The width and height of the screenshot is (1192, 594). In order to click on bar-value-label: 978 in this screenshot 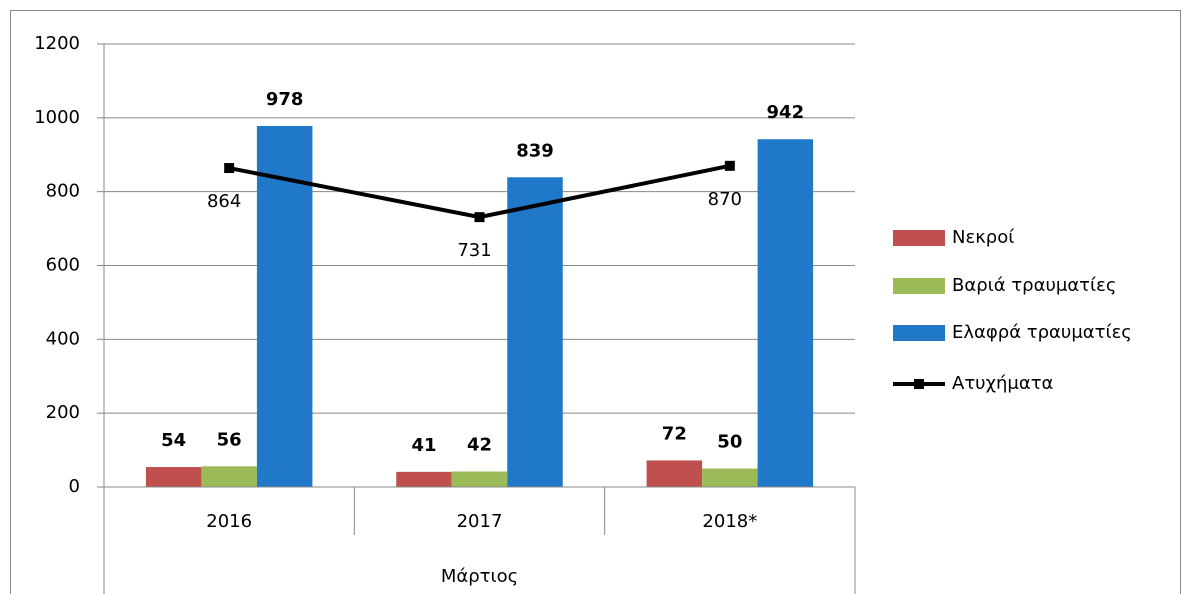, I will do `click(285, 99)`.